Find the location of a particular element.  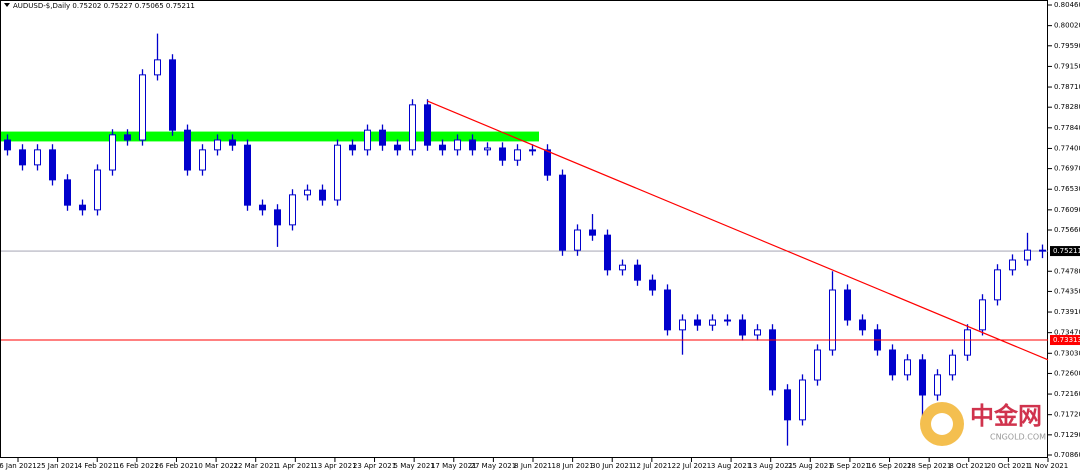

x-tick-label: 6 Jan 2021 is located at coordinates (18, 466).